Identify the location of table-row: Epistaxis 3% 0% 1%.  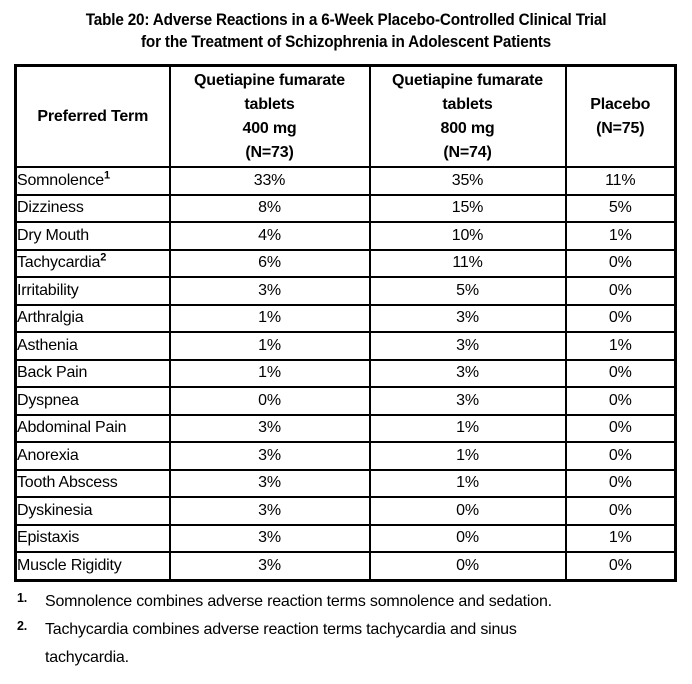
(345, 538).